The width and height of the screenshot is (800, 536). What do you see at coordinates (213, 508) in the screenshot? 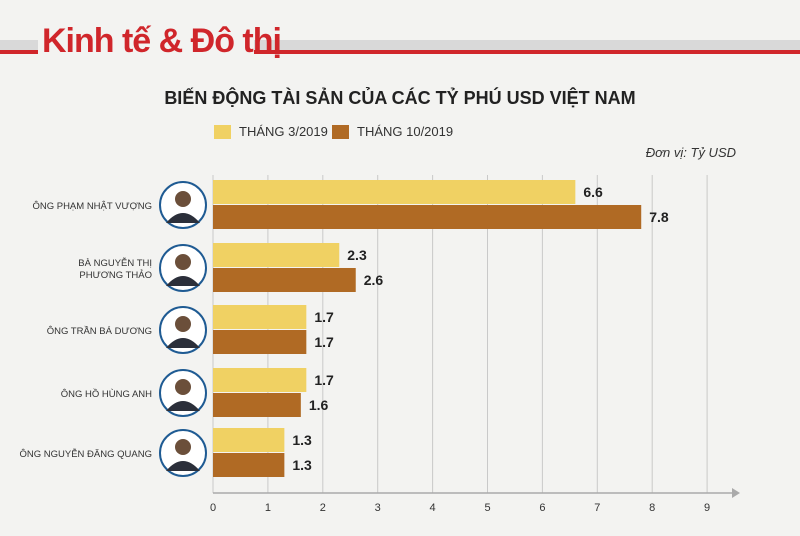
I see `x-tick-label: 0` at bounding box center [213, 508].